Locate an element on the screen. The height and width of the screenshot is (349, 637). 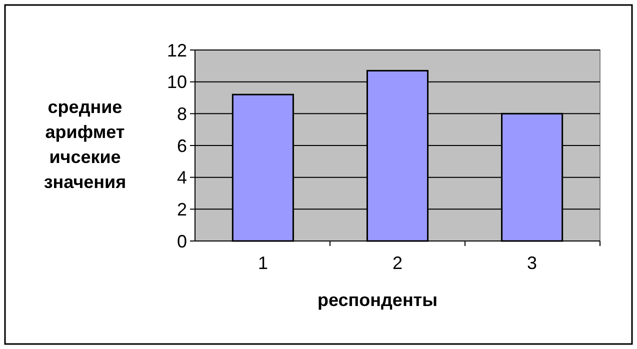
y-tick-label: 8 is located at coordinates (181, 114).